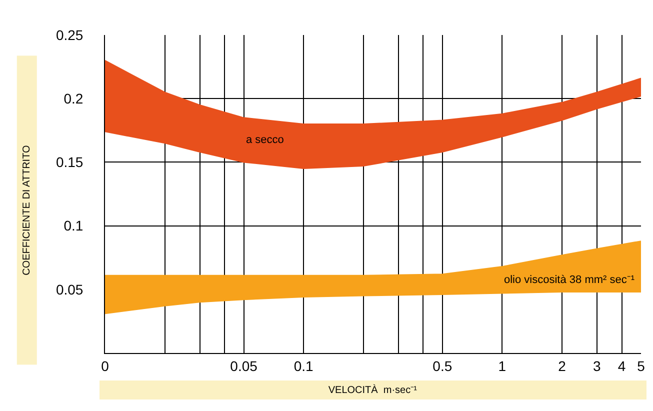 This screenshot has width=653, height=411. Describe the element at coordinates (70, 289) in the screenshot. I see `y-tick-label: 0.05` at that location.